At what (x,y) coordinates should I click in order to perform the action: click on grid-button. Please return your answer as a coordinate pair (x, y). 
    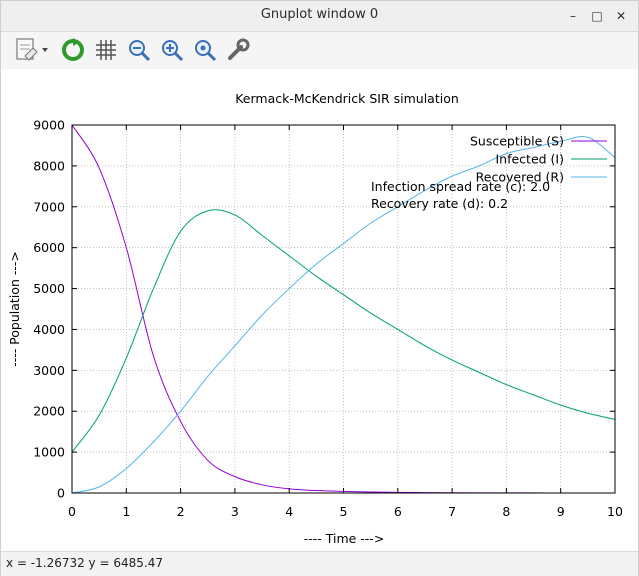
    Looking at the image, I should click on (106, 50).